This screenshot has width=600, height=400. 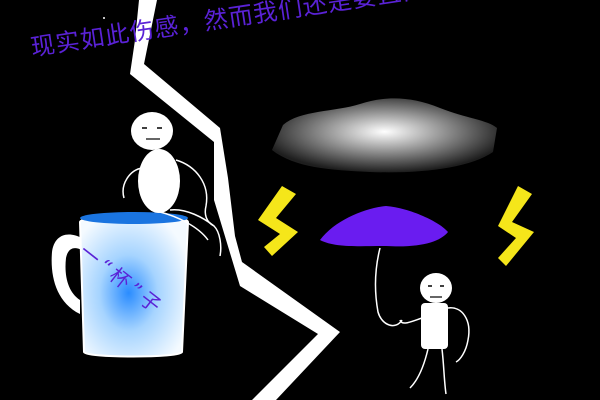 What do you see at coordinates (172, 184) in the screenshot?
I see `sitting-stick-figure` at bounding box center [172, 184].